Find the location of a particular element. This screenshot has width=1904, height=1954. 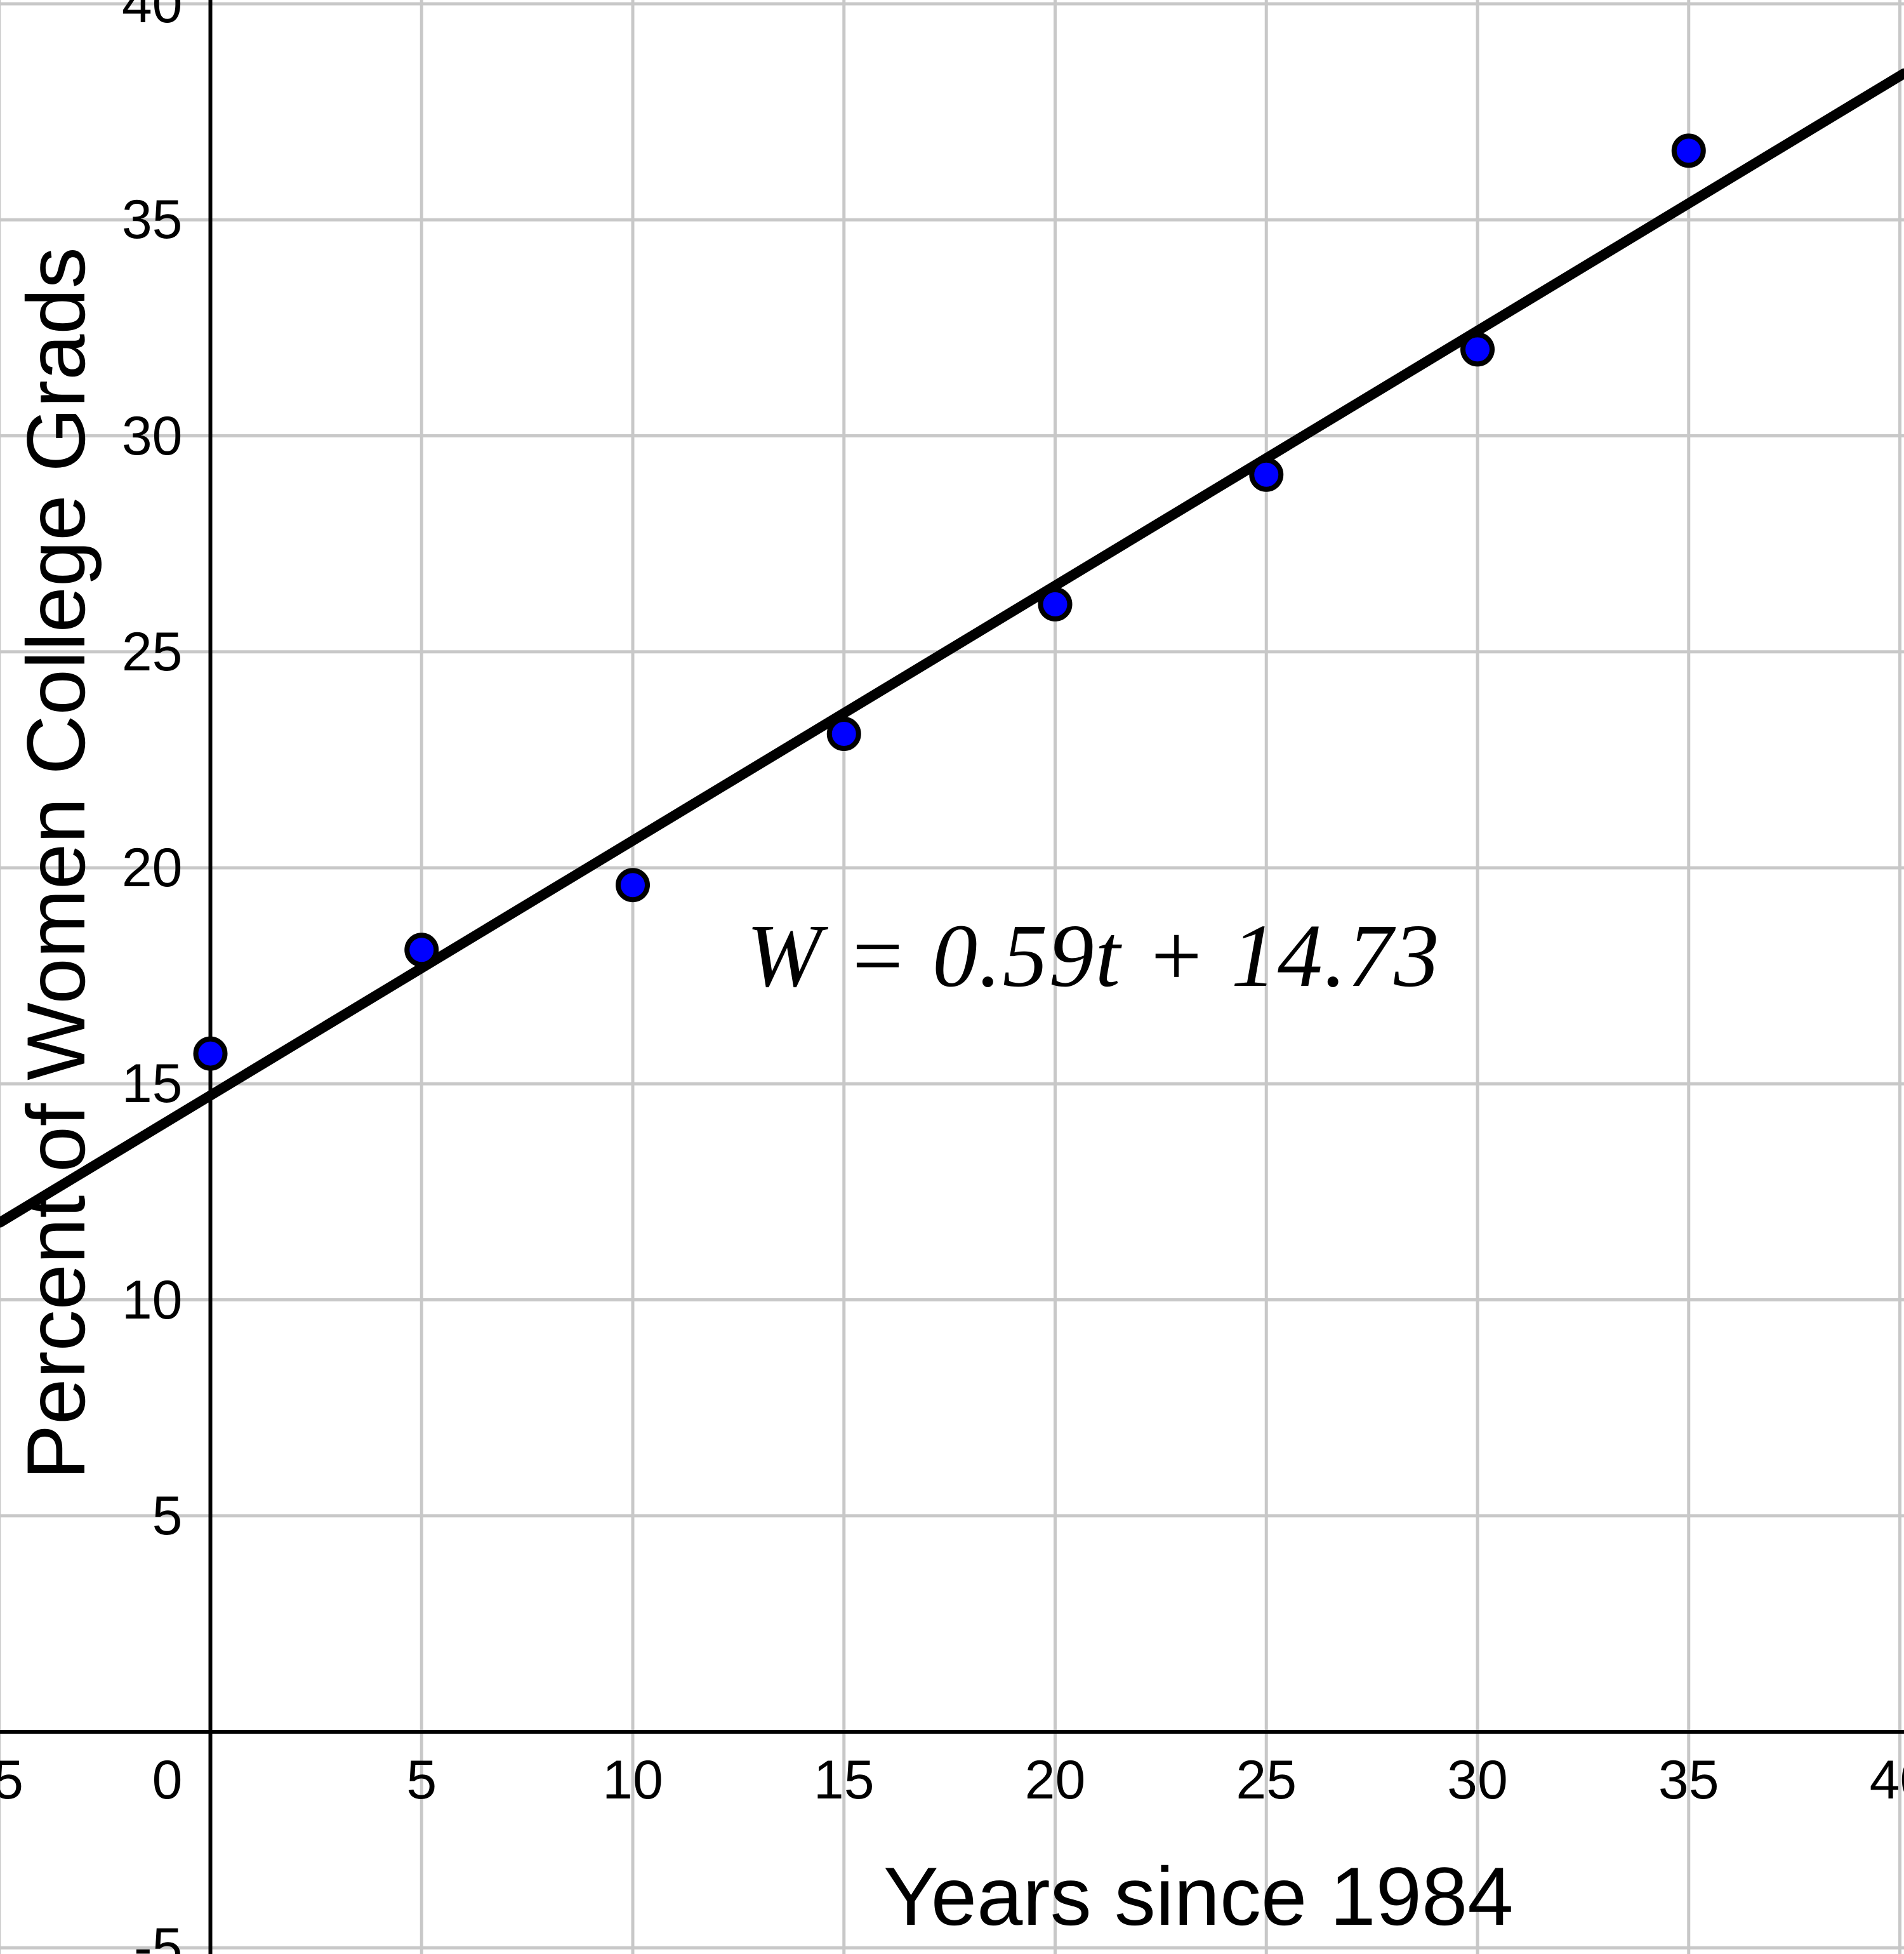

y-axis-title: Percent of Women College Grads is located at coordinates (56, 863).